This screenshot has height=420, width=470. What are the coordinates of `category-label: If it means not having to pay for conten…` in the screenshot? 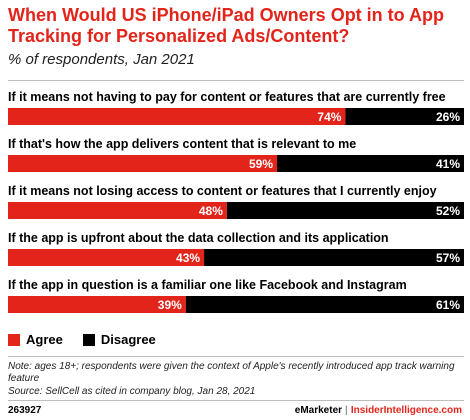 It's located at (227, 97).